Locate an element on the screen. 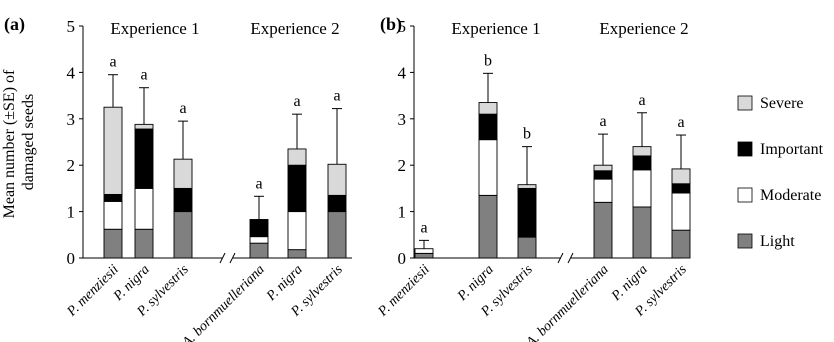 This screenshot has width=834, height=342. y-axis-label-line2: damaged seeds is located at coordinates (28, 142).